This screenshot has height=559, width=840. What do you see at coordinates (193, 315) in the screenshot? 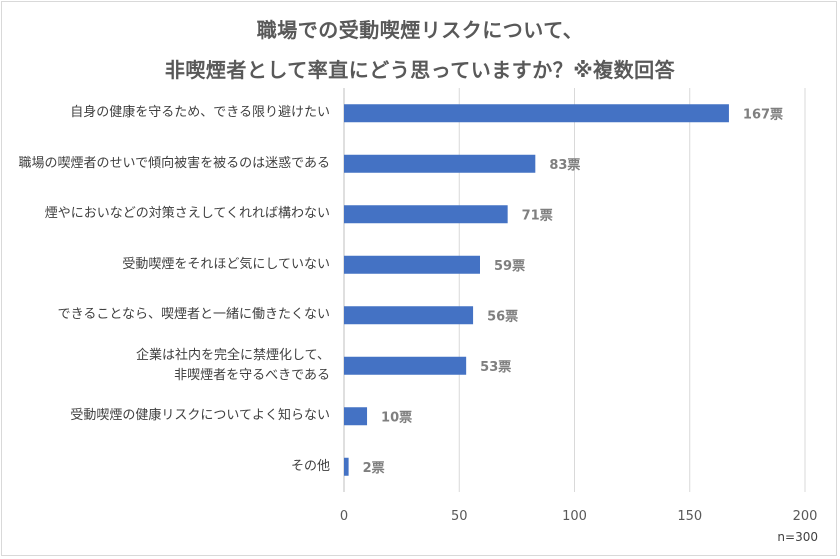
I see `category-label-line: できることなら、喫煙者と一緒に働きたくない` at bounding box center [193, 315].